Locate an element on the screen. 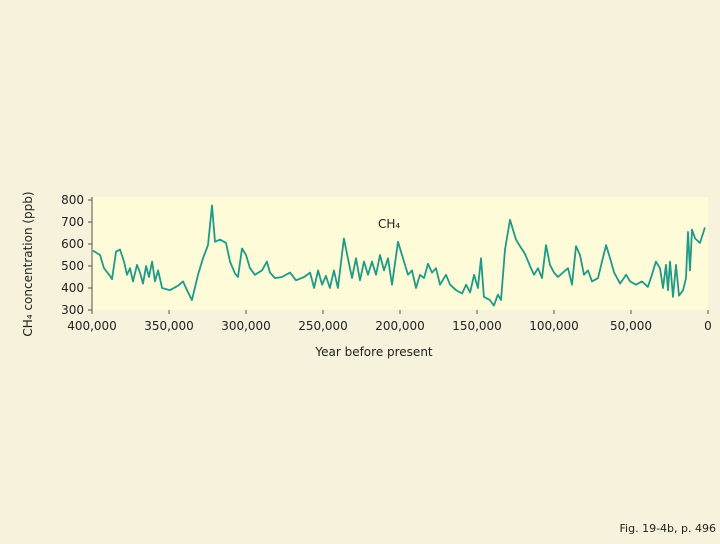 This screenshot has height=544, width=720. x-axis-label: Year before present is located at coordinates (373, 352).